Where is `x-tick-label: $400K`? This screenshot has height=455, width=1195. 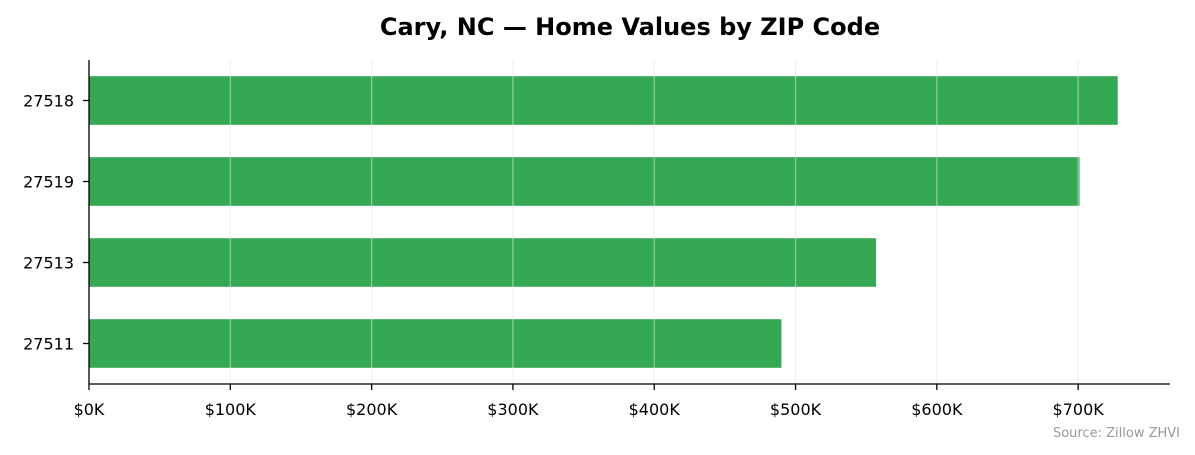 x-tick-label: $400K is located at coordinates (655, 409).